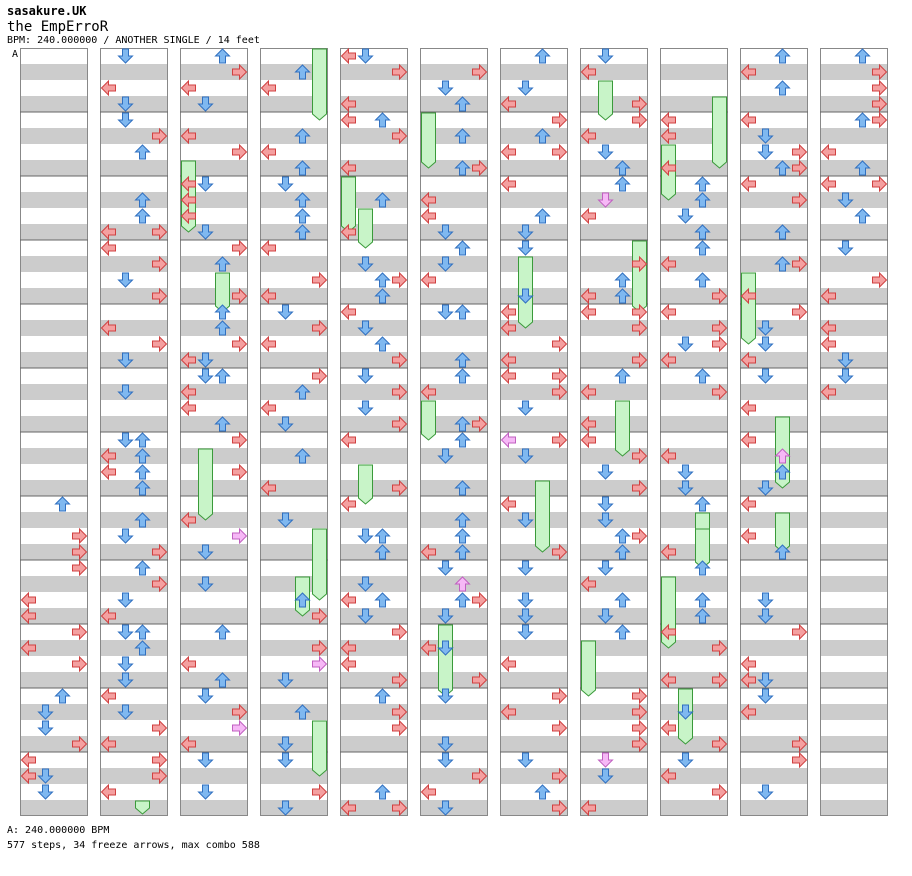  I want to click on chart-column, so click(854, 432).